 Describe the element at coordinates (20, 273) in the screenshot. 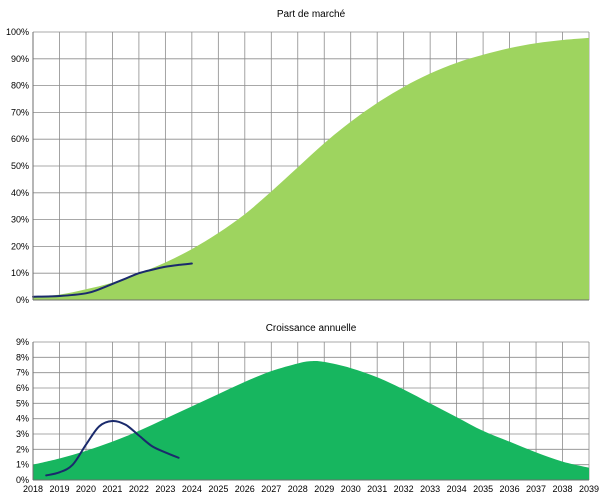

I see `chart-1-y-tick-label: 10%` at that location.